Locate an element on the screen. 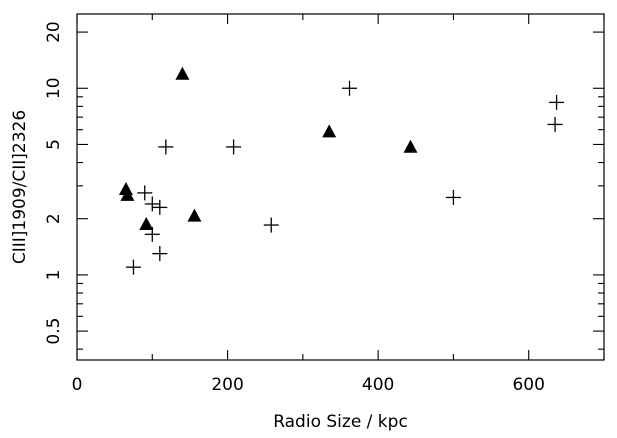  y-tick-label: 5 is located at coordinates (54, 144).